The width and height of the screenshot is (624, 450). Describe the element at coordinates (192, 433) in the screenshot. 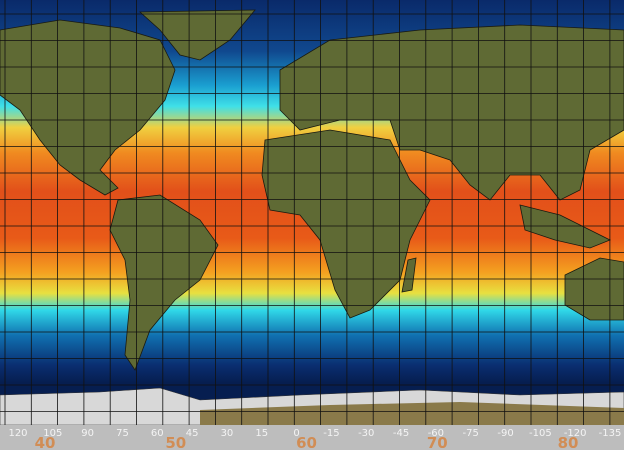

I see `longitude-label: 45` at that location.